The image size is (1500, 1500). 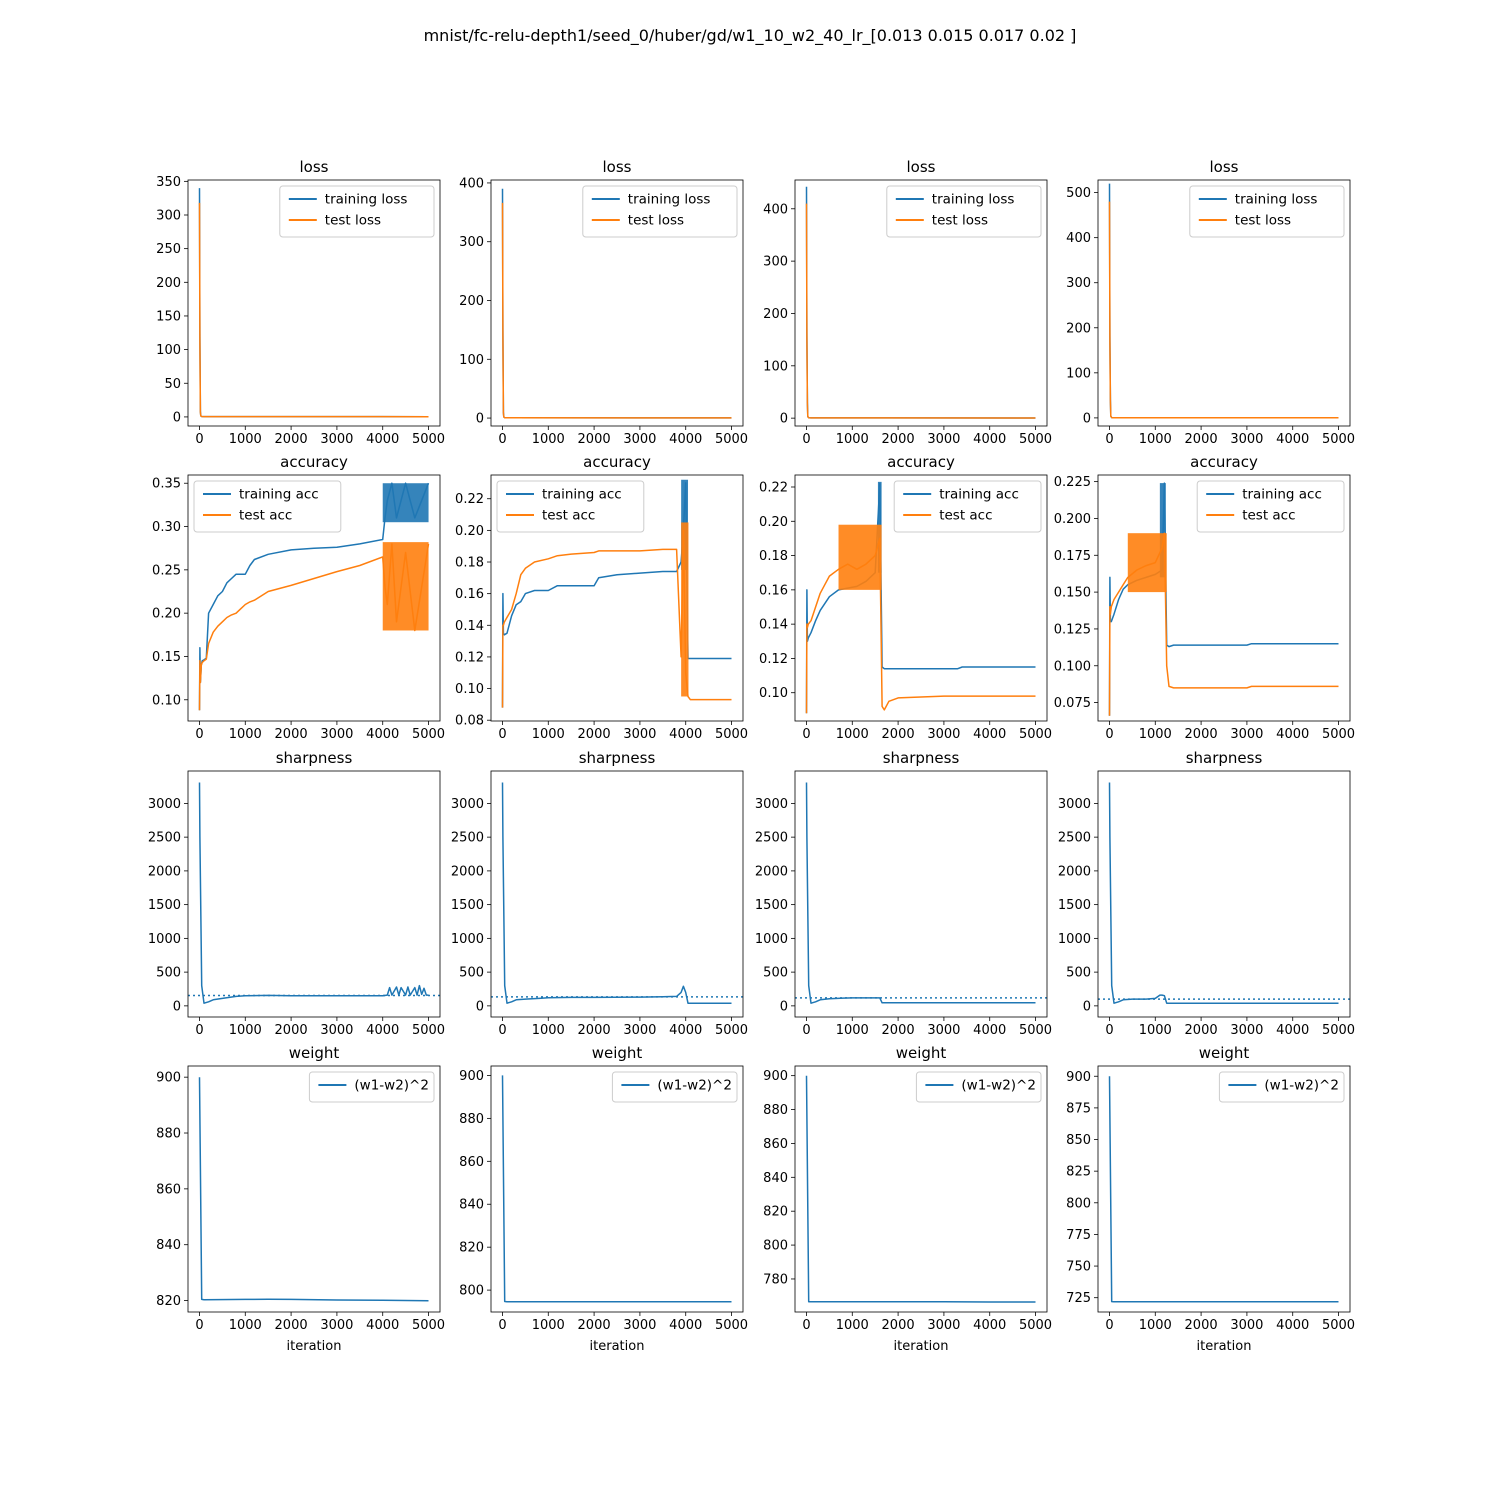 I want to click on y-tick-label: 2500, so click(x=467, y=838).